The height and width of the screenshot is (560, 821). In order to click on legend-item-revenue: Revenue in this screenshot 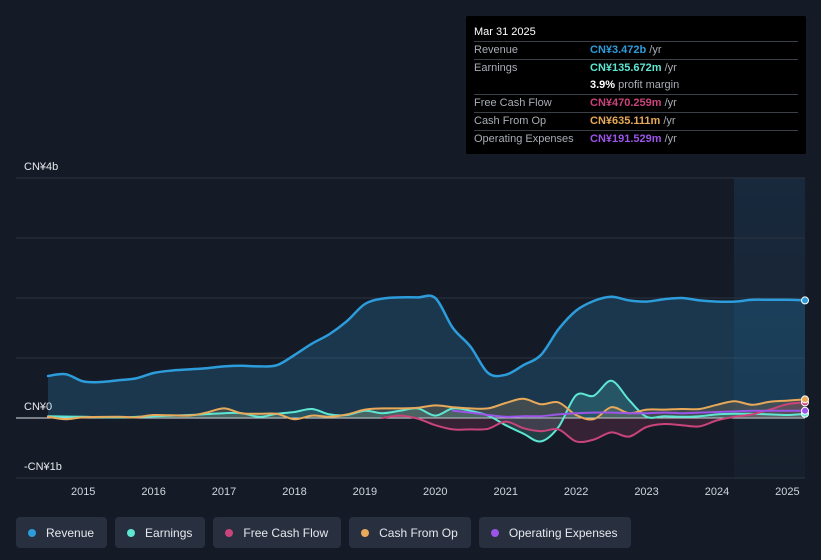, I will do `click(62, 532)`.